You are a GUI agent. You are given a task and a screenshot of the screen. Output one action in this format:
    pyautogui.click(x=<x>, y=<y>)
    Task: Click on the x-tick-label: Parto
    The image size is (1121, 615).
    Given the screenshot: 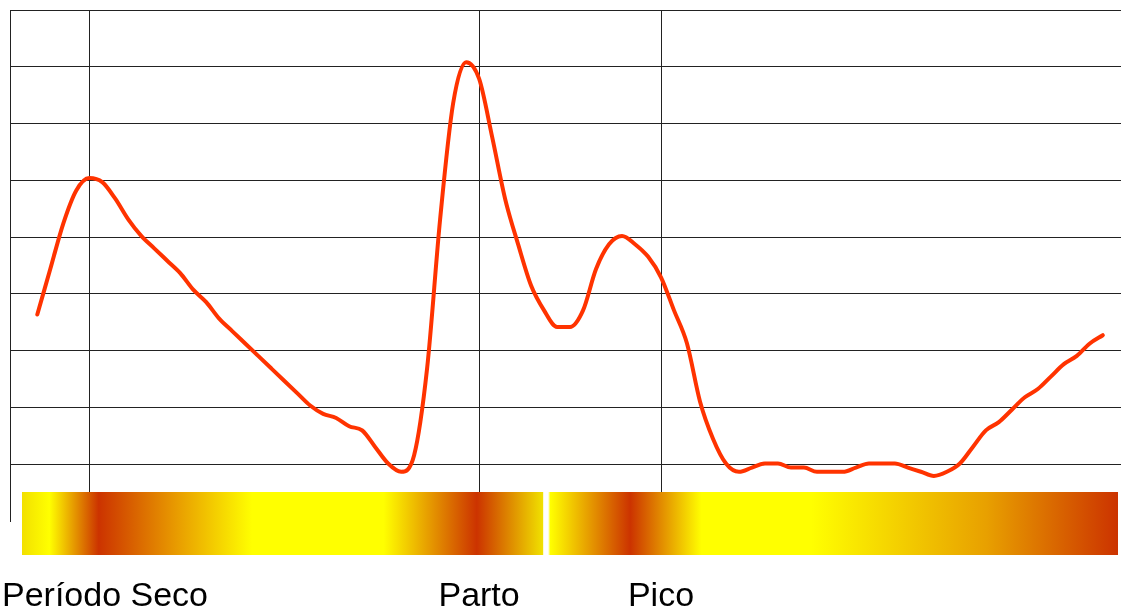 What is the action you would take?
    pyautogui.click(x=479, y=594)
    